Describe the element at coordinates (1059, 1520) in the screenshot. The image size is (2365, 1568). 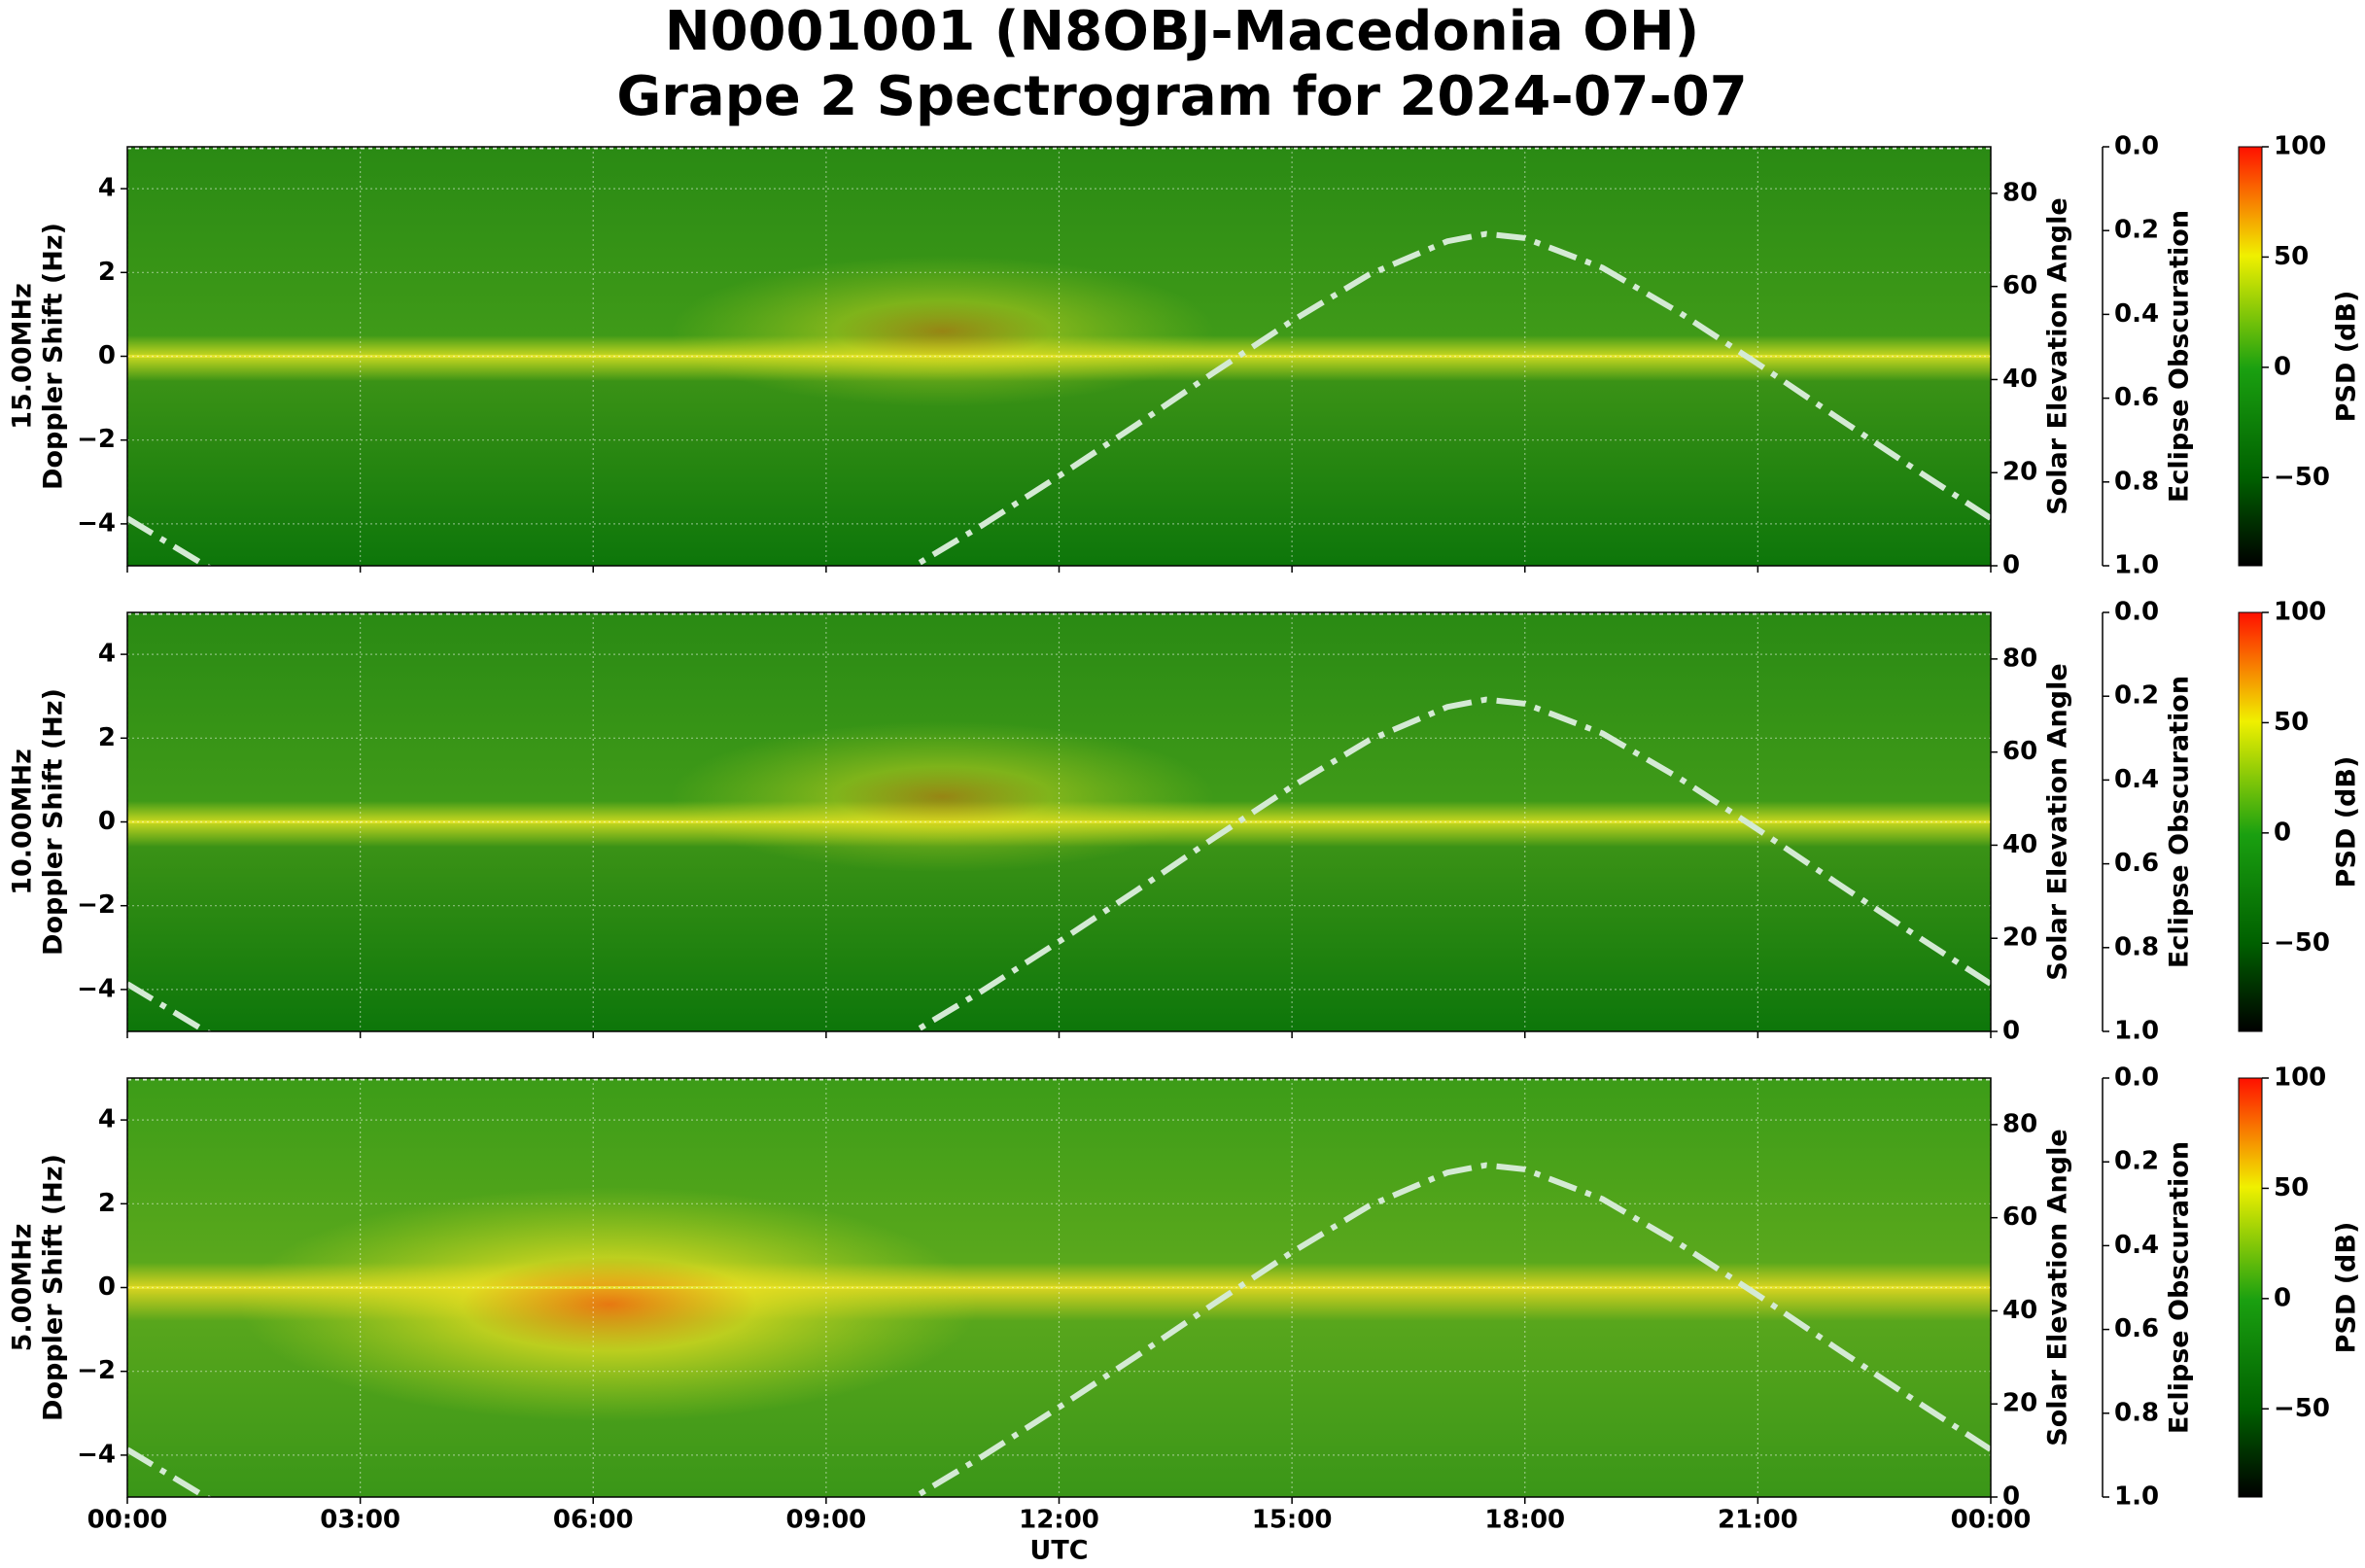
I see `x-tick-label: 12:00` at that location.